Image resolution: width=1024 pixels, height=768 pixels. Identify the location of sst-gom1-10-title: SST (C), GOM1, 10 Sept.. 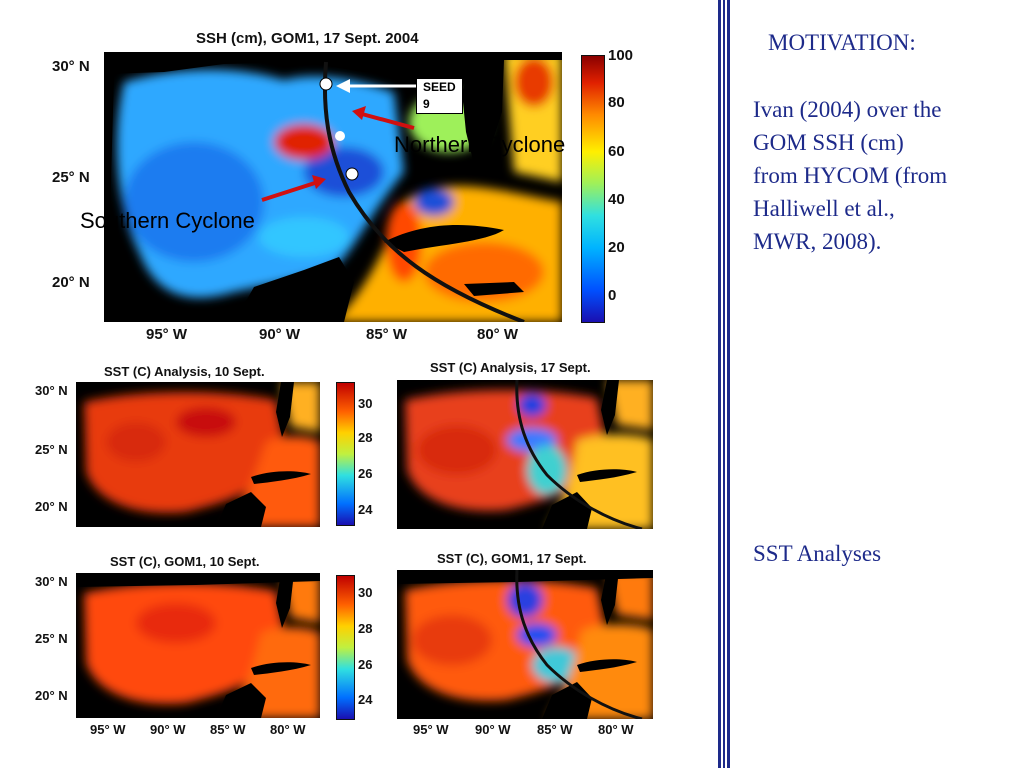
(185, 561).